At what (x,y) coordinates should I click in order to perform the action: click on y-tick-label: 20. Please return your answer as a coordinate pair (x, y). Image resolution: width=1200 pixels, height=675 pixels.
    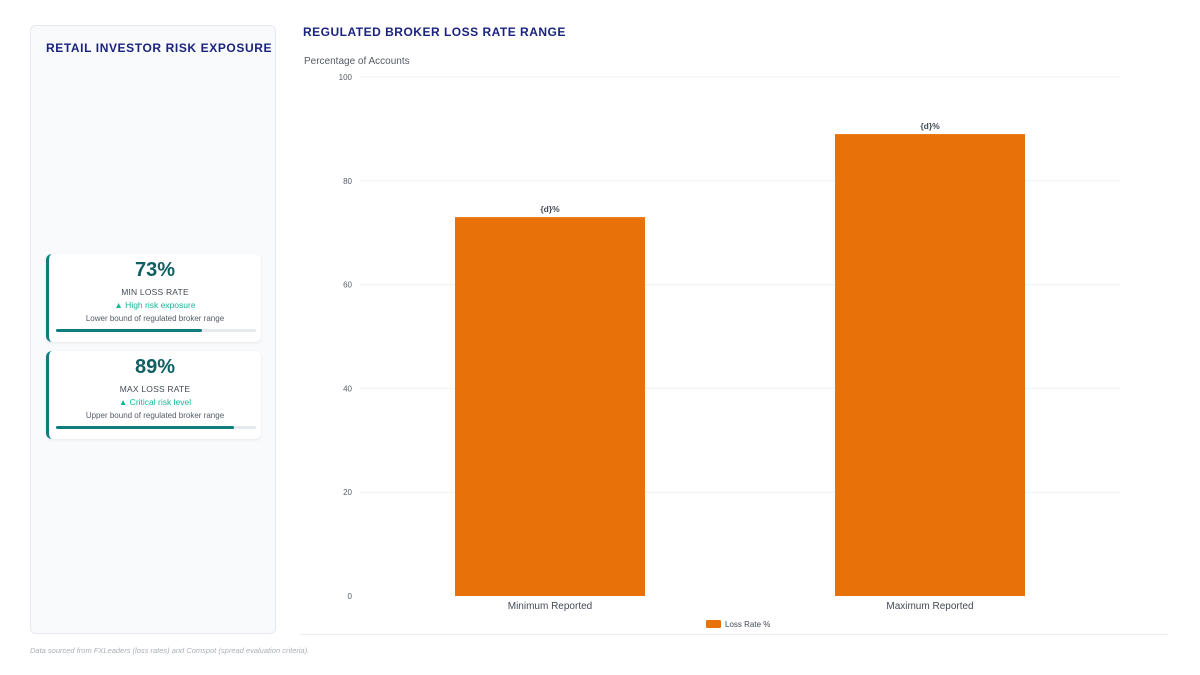
    Looking at the image, I should click on (347, 492).